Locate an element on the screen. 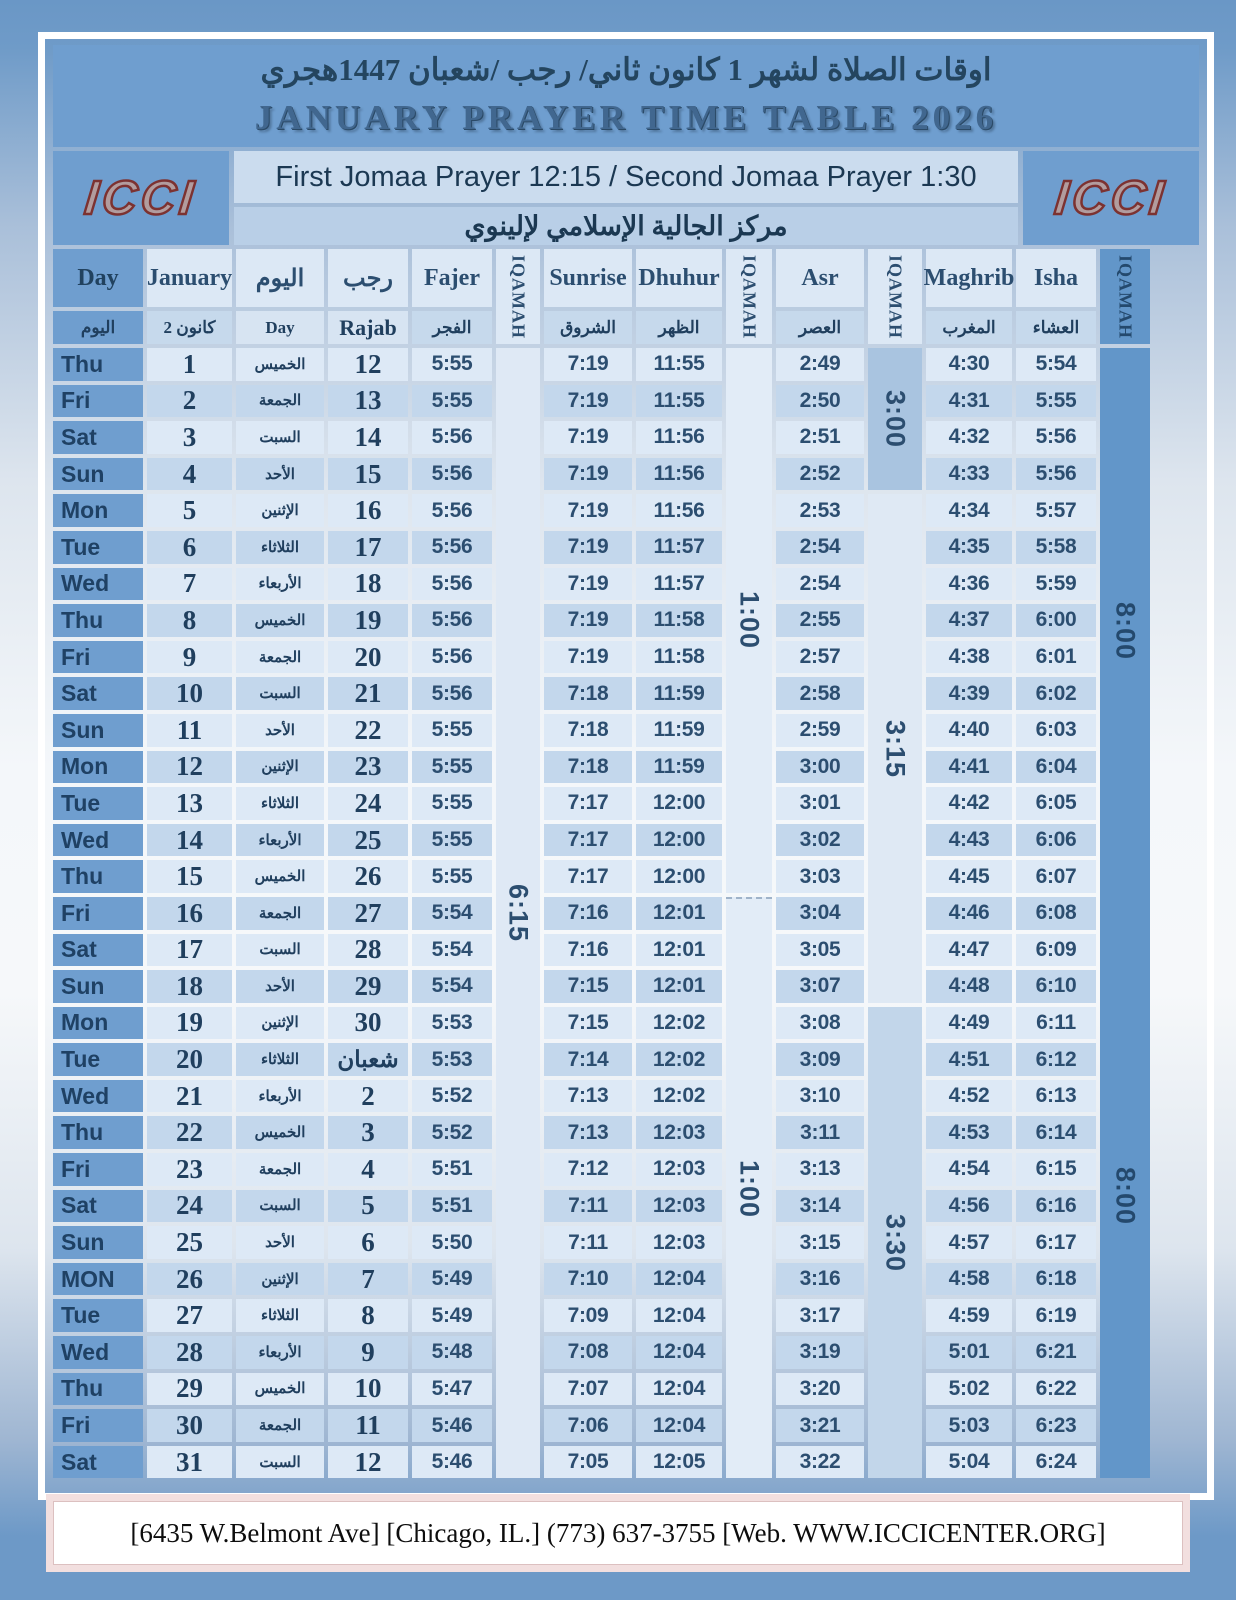  sunrise-time-cell: 7:08 is located at coordinates (588, 1352).